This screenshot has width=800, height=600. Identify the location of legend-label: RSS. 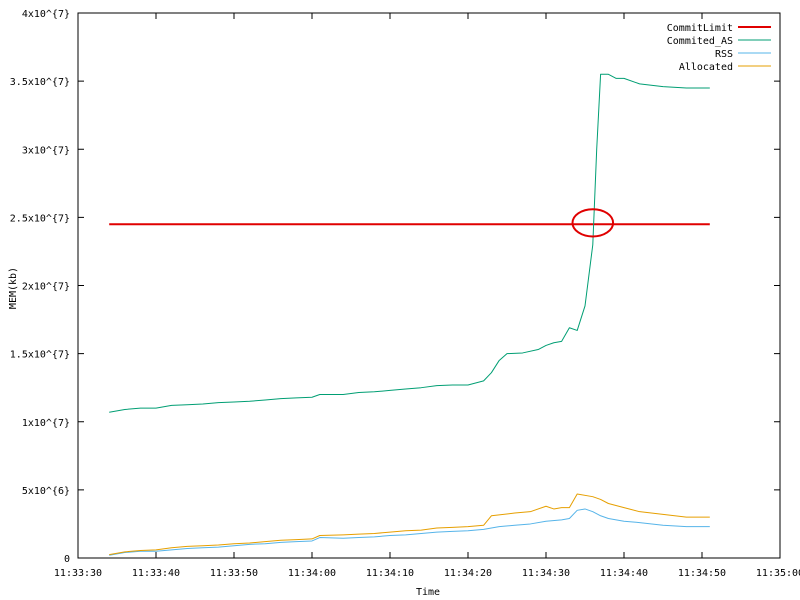
(724, 54).